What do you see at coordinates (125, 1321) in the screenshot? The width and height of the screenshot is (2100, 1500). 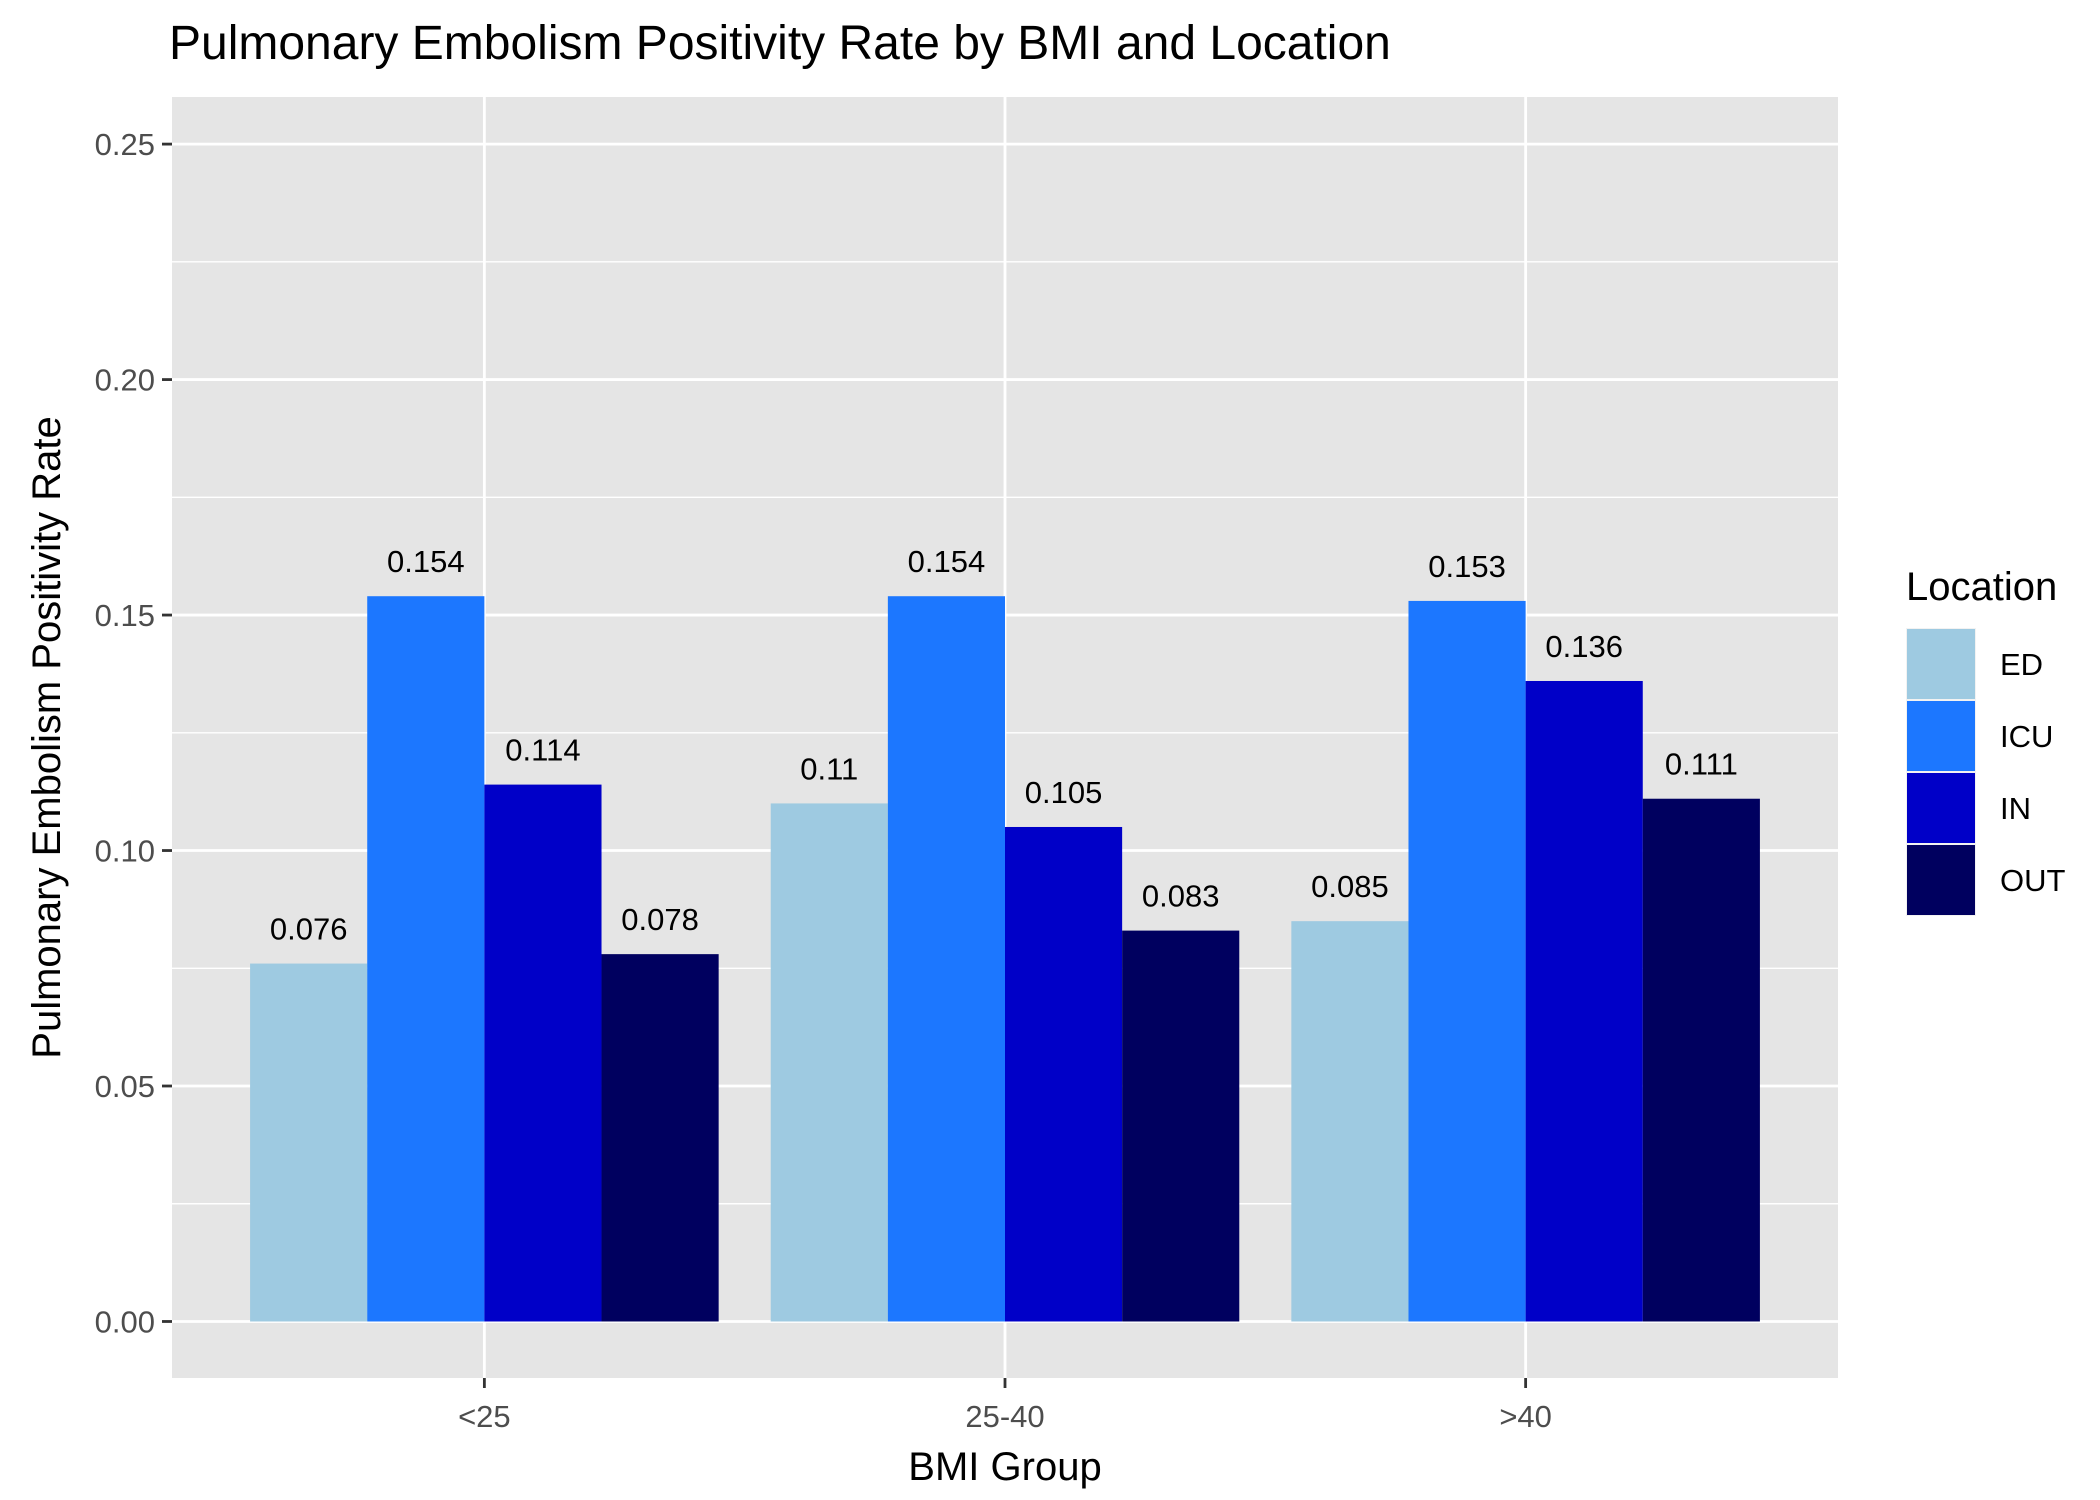 I see `y-tick-label: 0.00` at bounding box center [125, 1321].